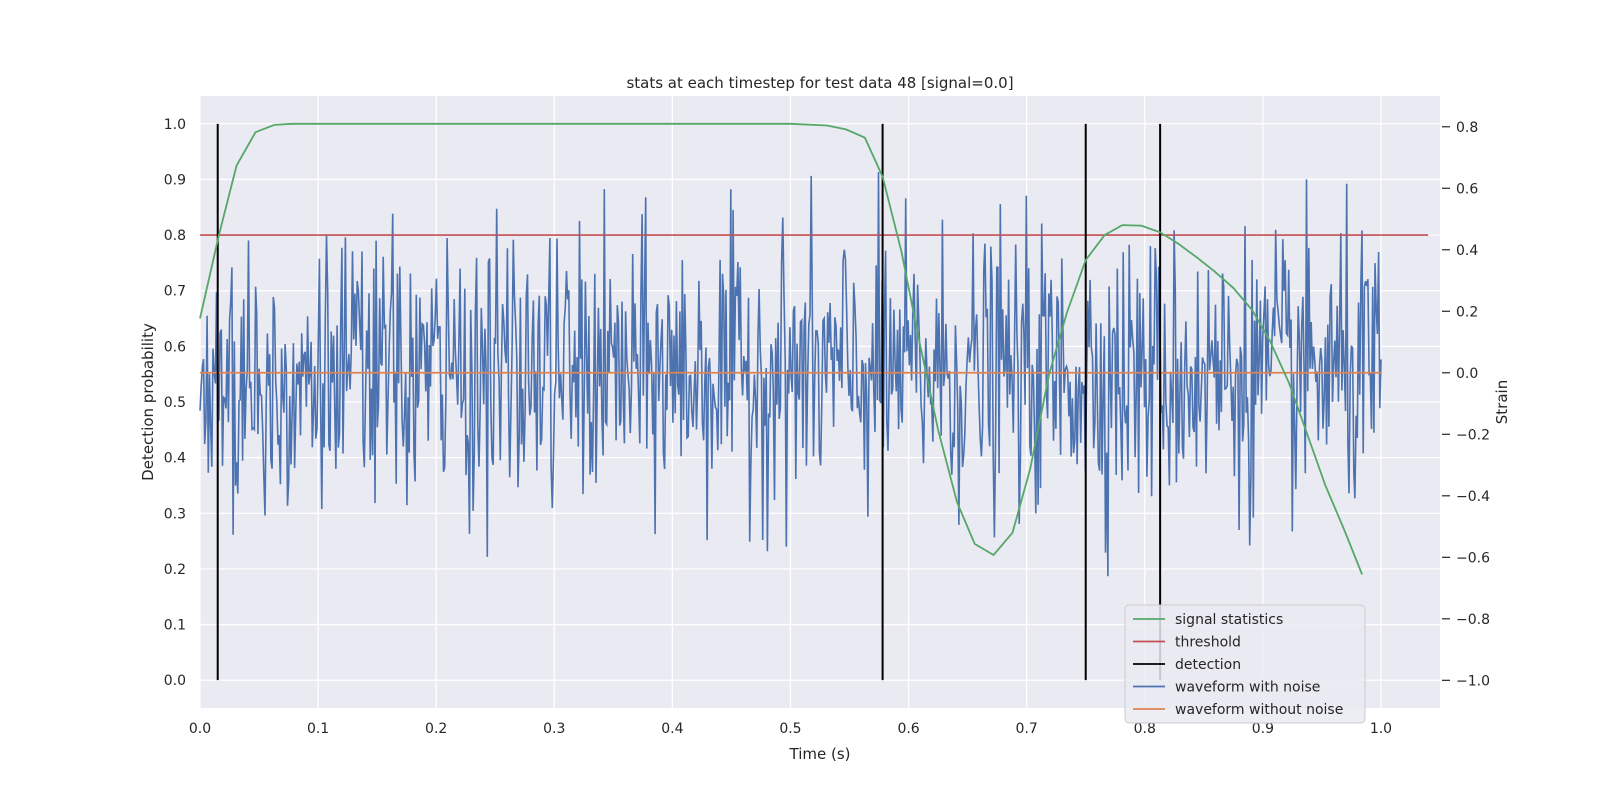  Describe the element at coordinates (1473, 558) in the screenshot. I see `y-right-tick-label: −0.6` at that location.